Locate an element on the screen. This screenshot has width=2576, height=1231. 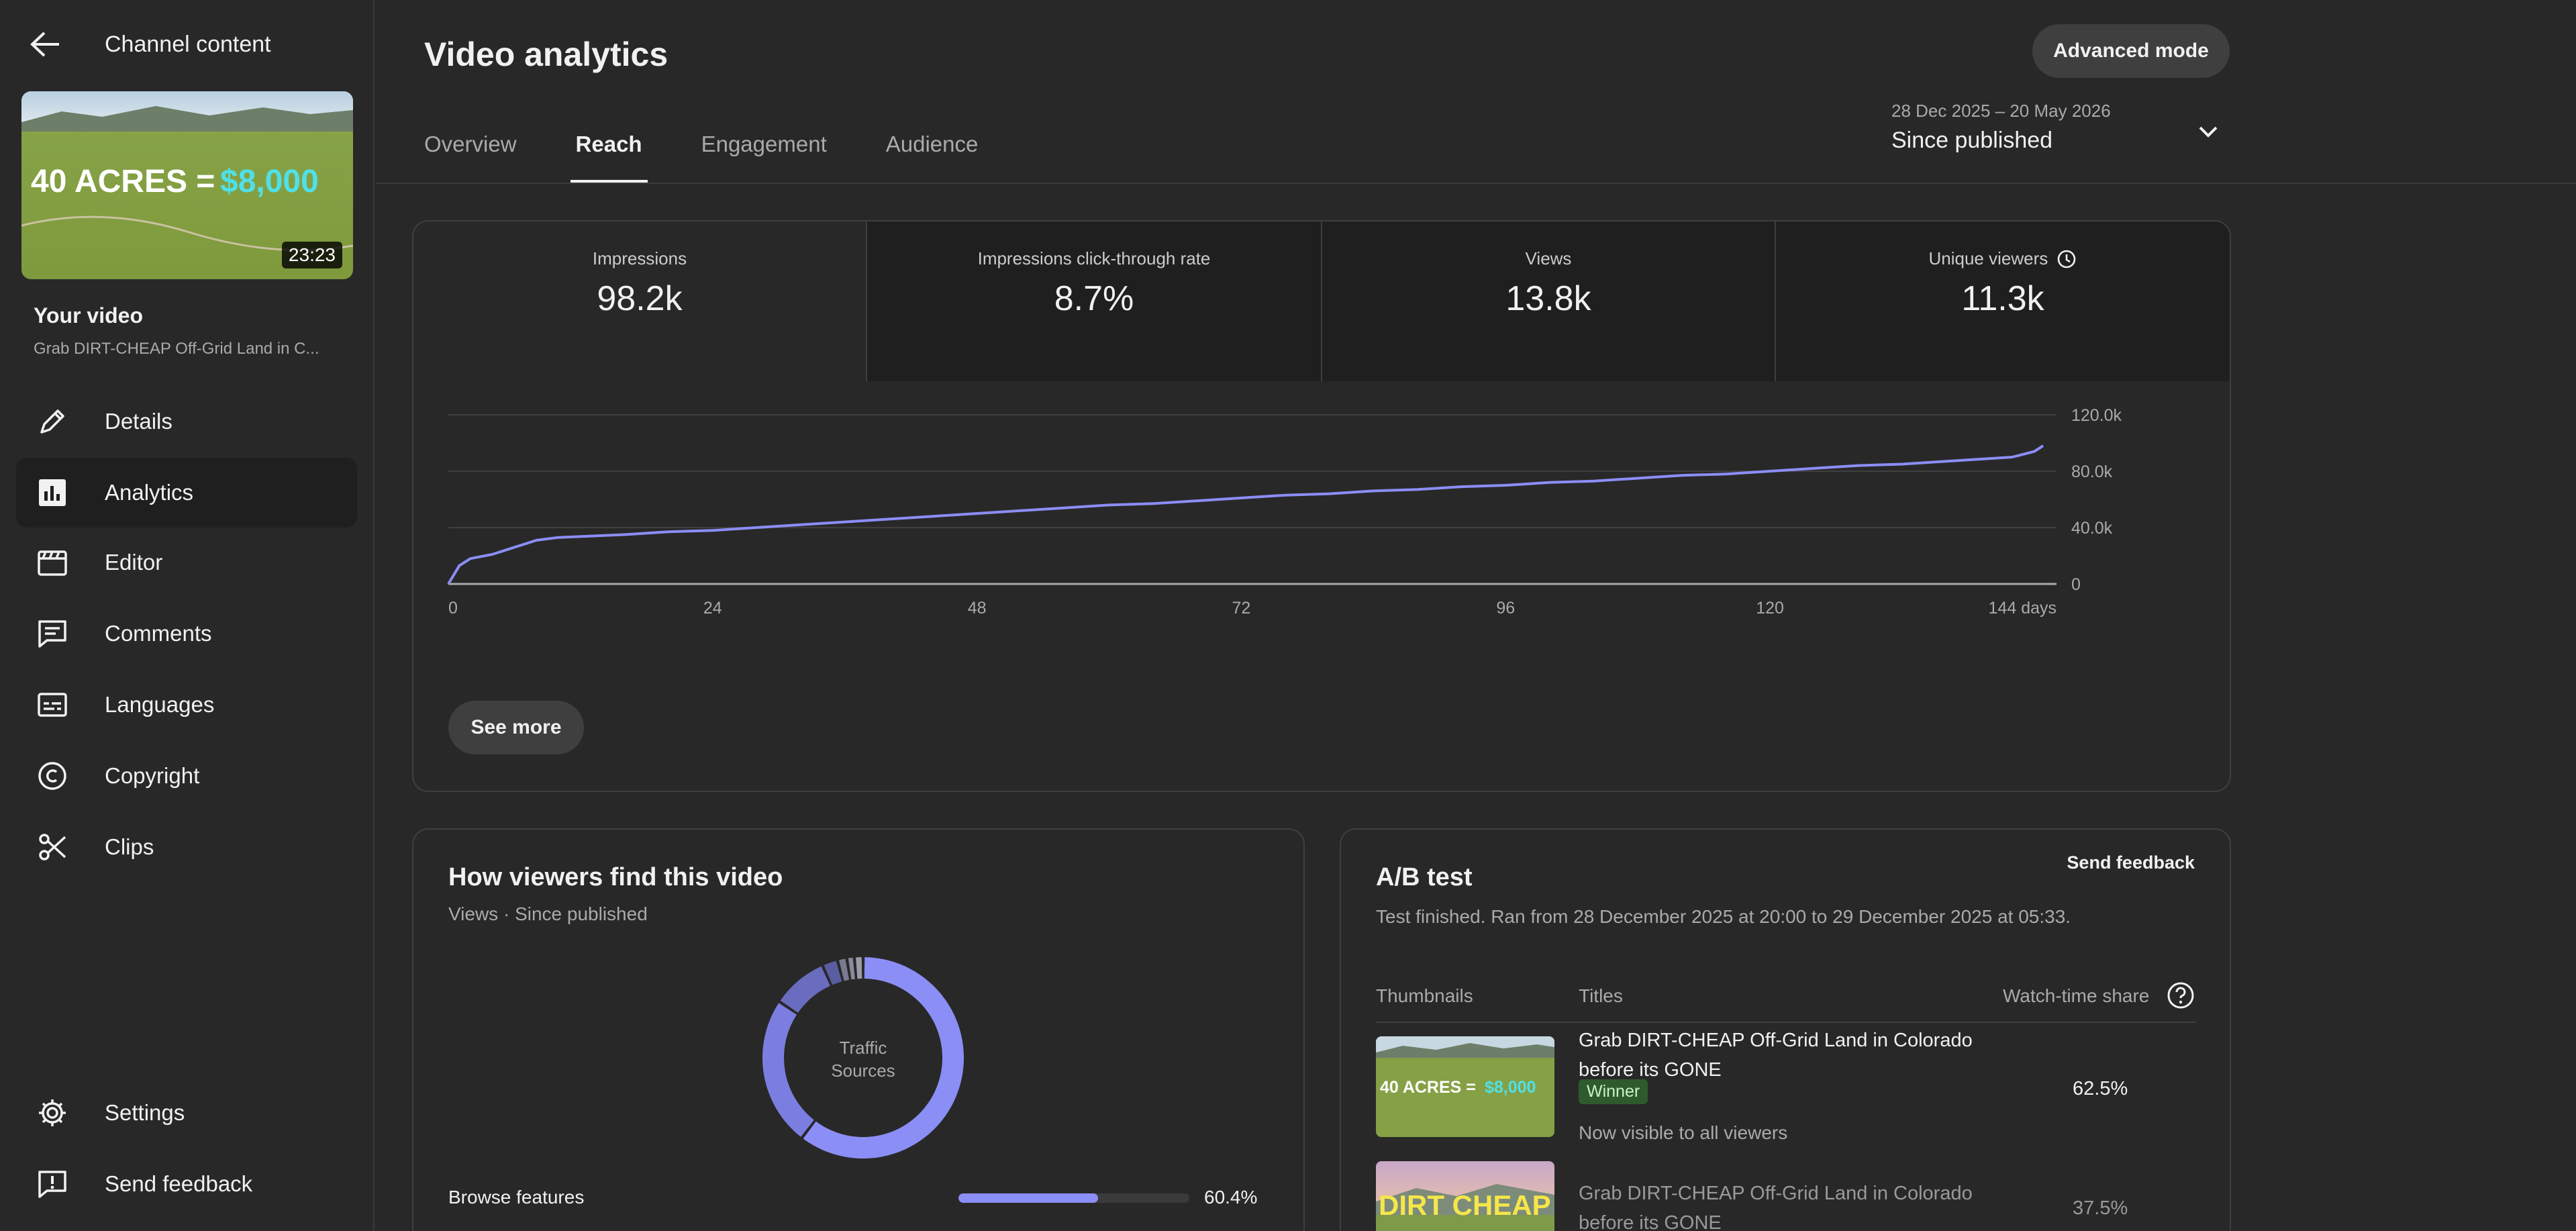
sidebar-item-languages: Languages is located at coordinates (186, 705).